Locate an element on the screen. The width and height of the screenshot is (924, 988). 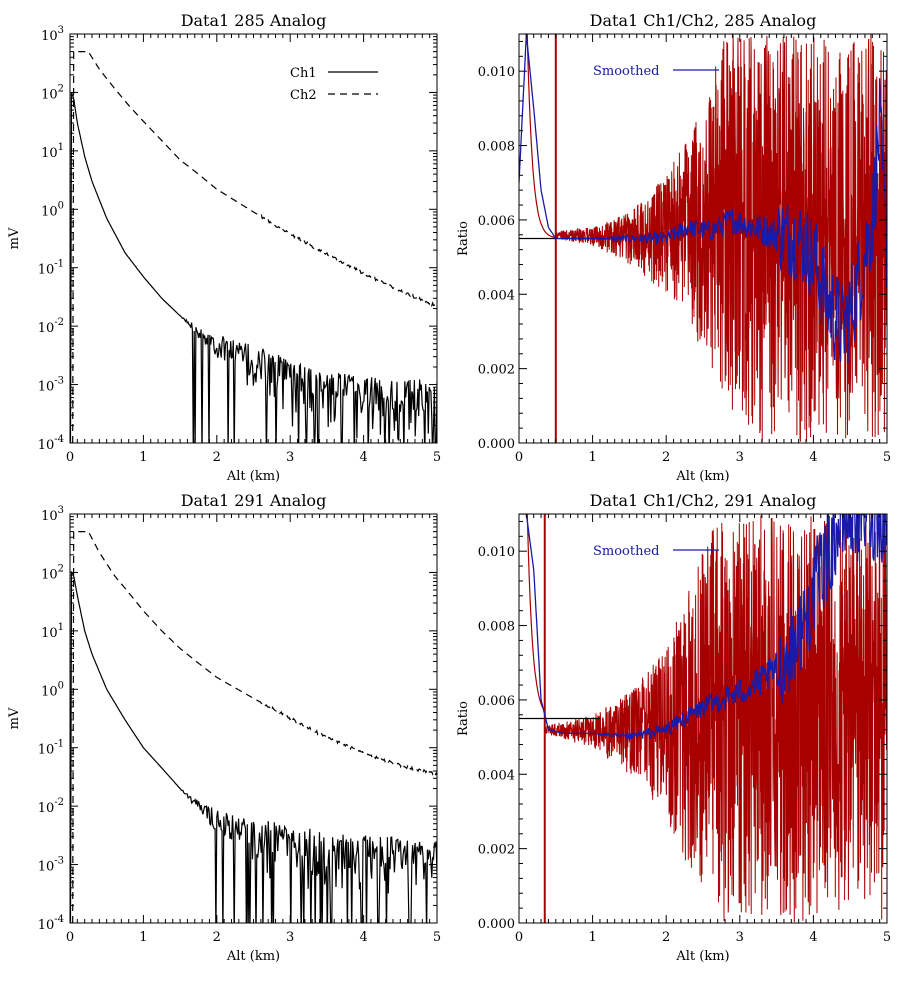
ratio-noise-trace is located at coordinates (721, 238).